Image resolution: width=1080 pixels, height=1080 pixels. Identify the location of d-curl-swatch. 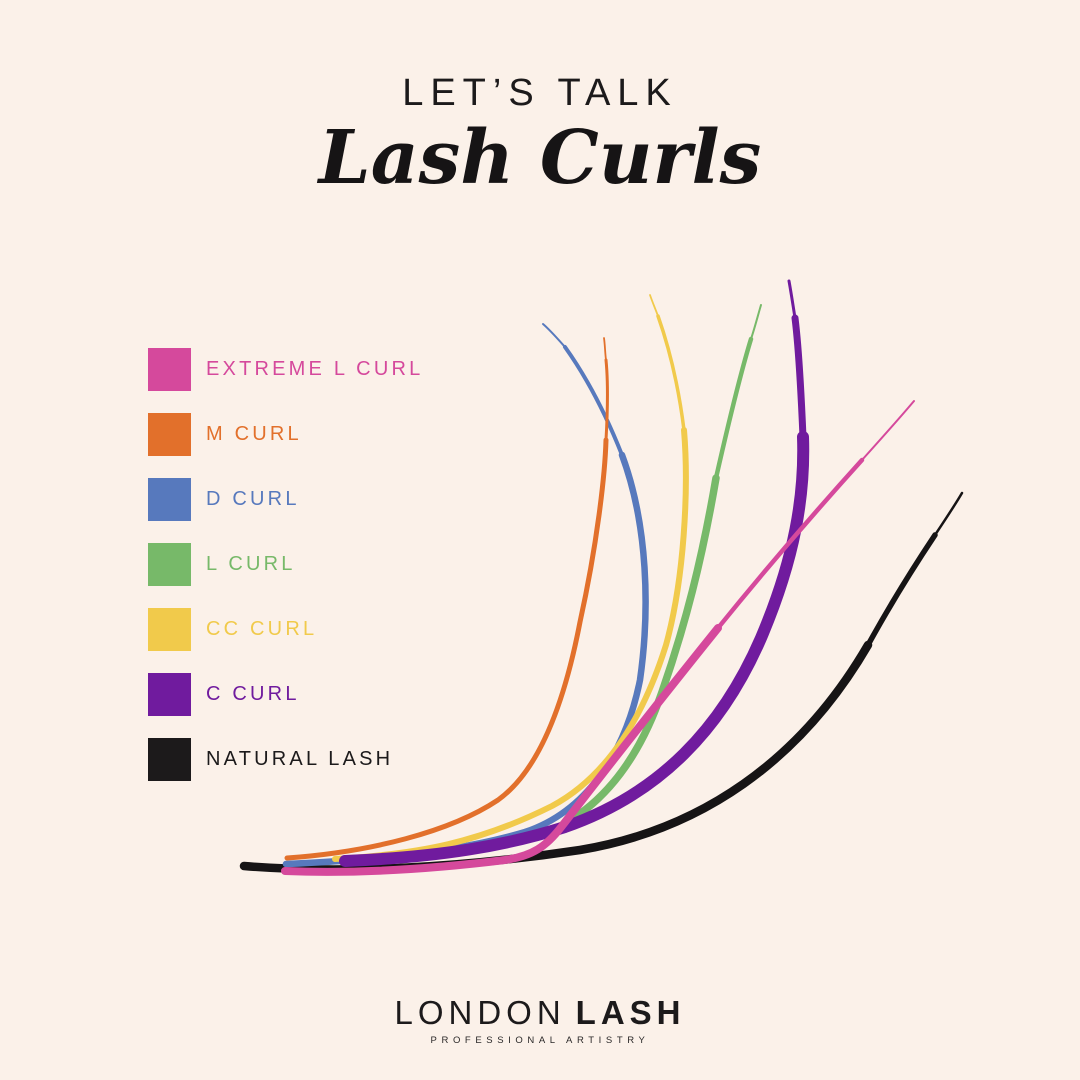
(169, 499).